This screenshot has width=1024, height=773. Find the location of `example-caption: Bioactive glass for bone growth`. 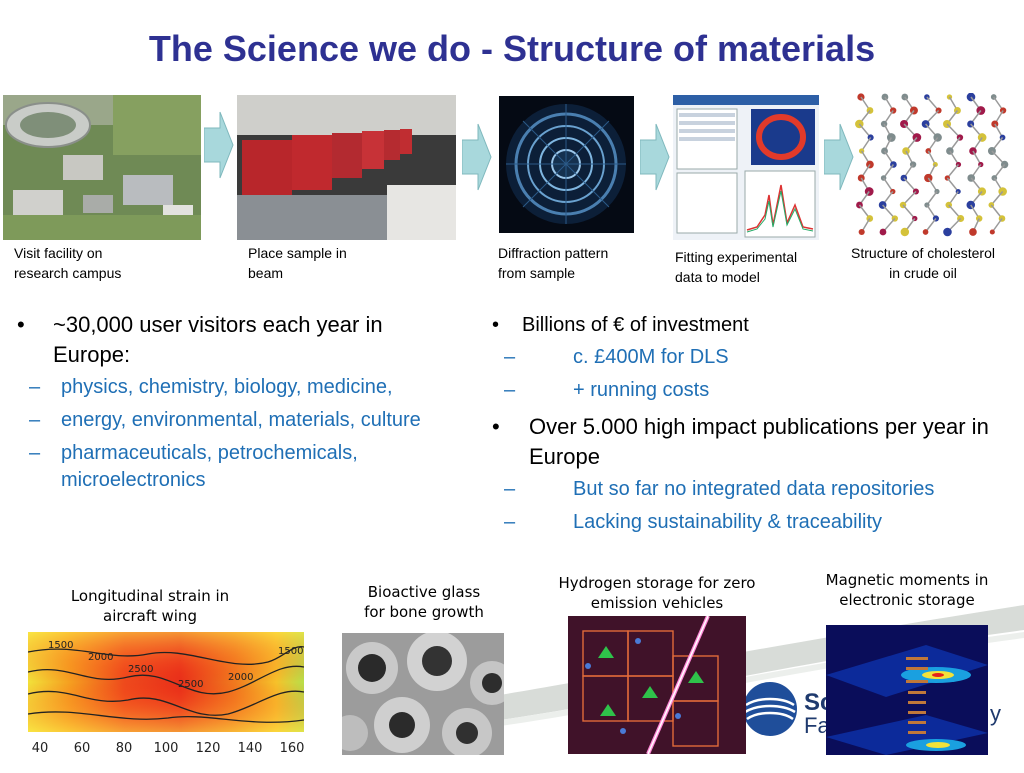

example-caption: Bioactive glass for bone growth is located at coordinates (424, 602).